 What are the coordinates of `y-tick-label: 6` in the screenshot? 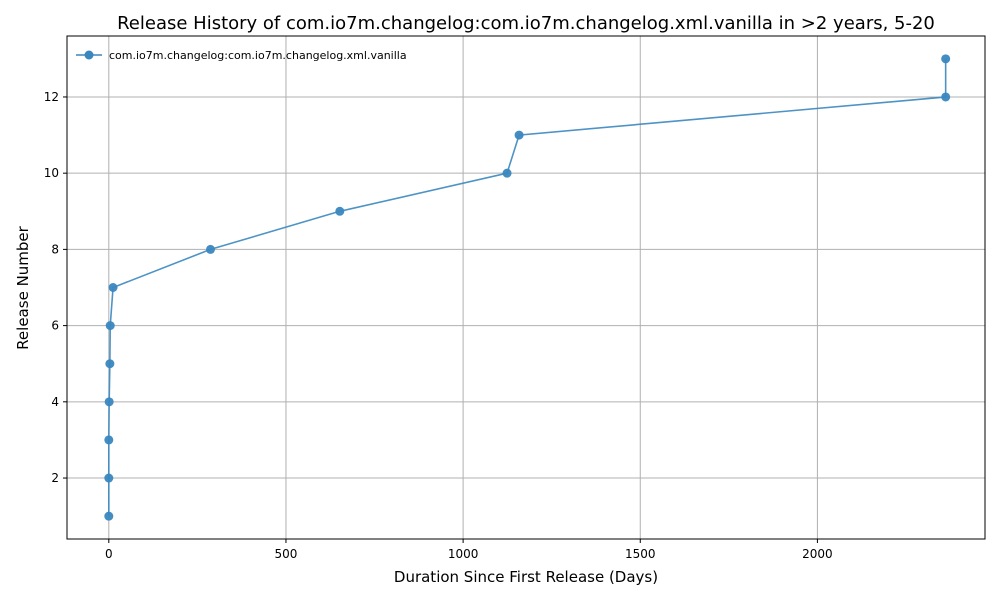 It's located at (55, 326).